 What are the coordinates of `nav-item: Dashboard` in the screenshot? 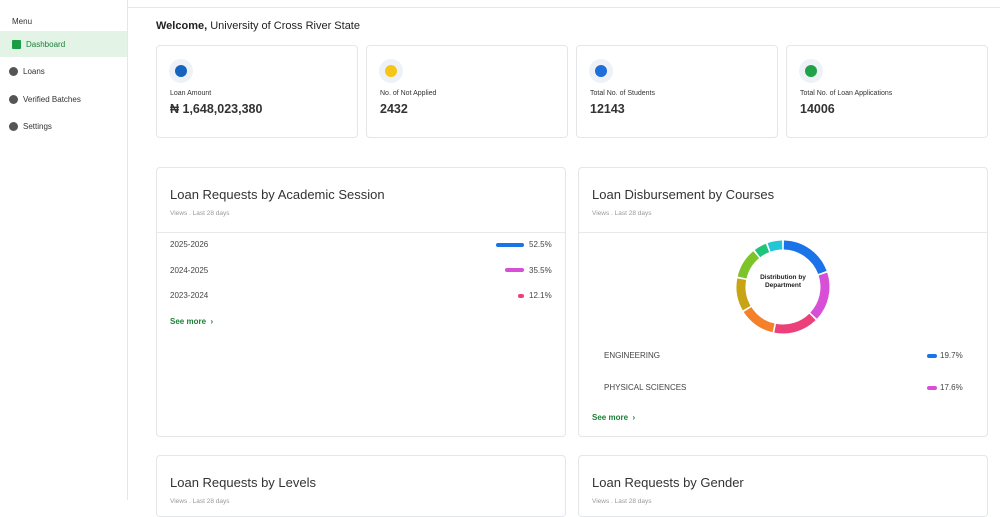 It's located at (63, 44).